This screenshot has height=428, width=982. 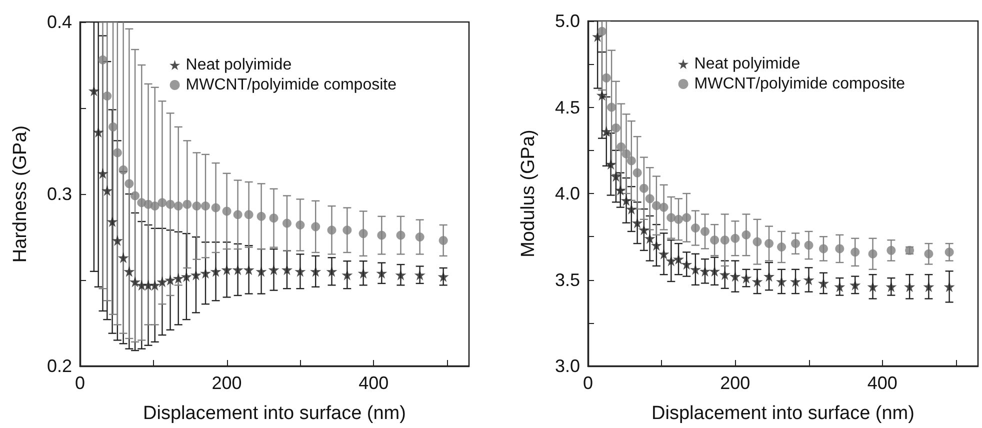 I want to click on y-tick-label: 0.4, so click(x=59, y=22).